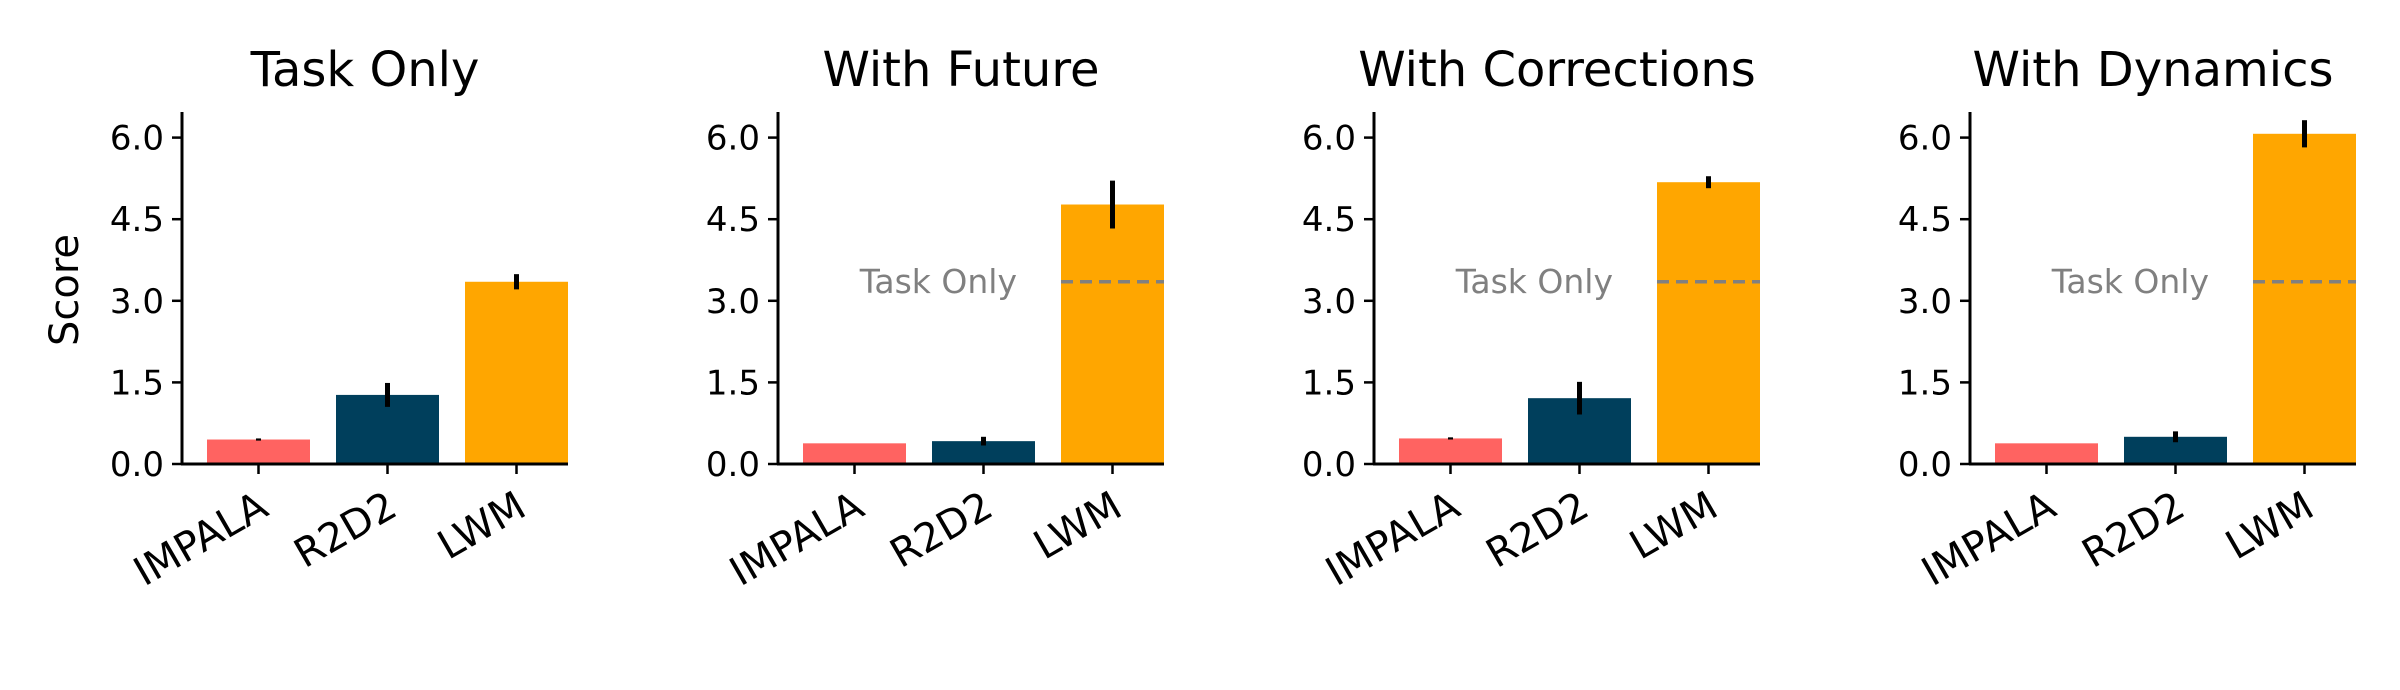 The height and width of the screenshot is (690, 2400). What do you see at coordinates (1077, 526) in the screenshot?
I see `panel-2-xtick-label: LWM` at bounding box center [1077, 526].